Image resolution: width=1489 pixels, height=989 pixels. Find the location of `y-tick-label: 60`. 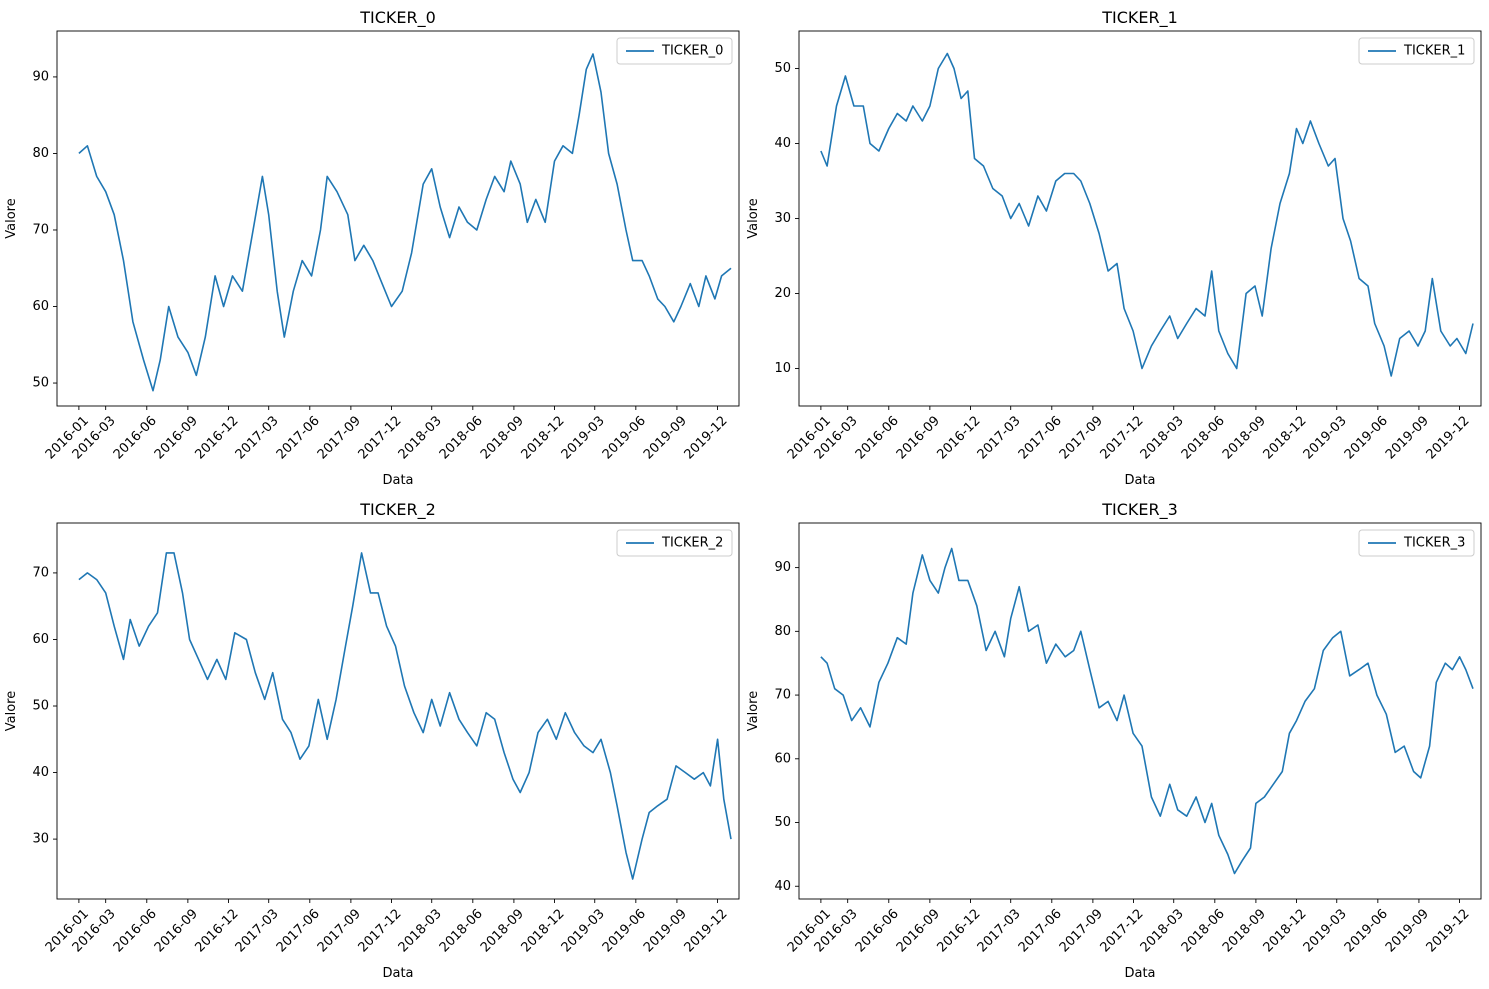

y-tick-label: 60 is located at coordinates (40, 639).